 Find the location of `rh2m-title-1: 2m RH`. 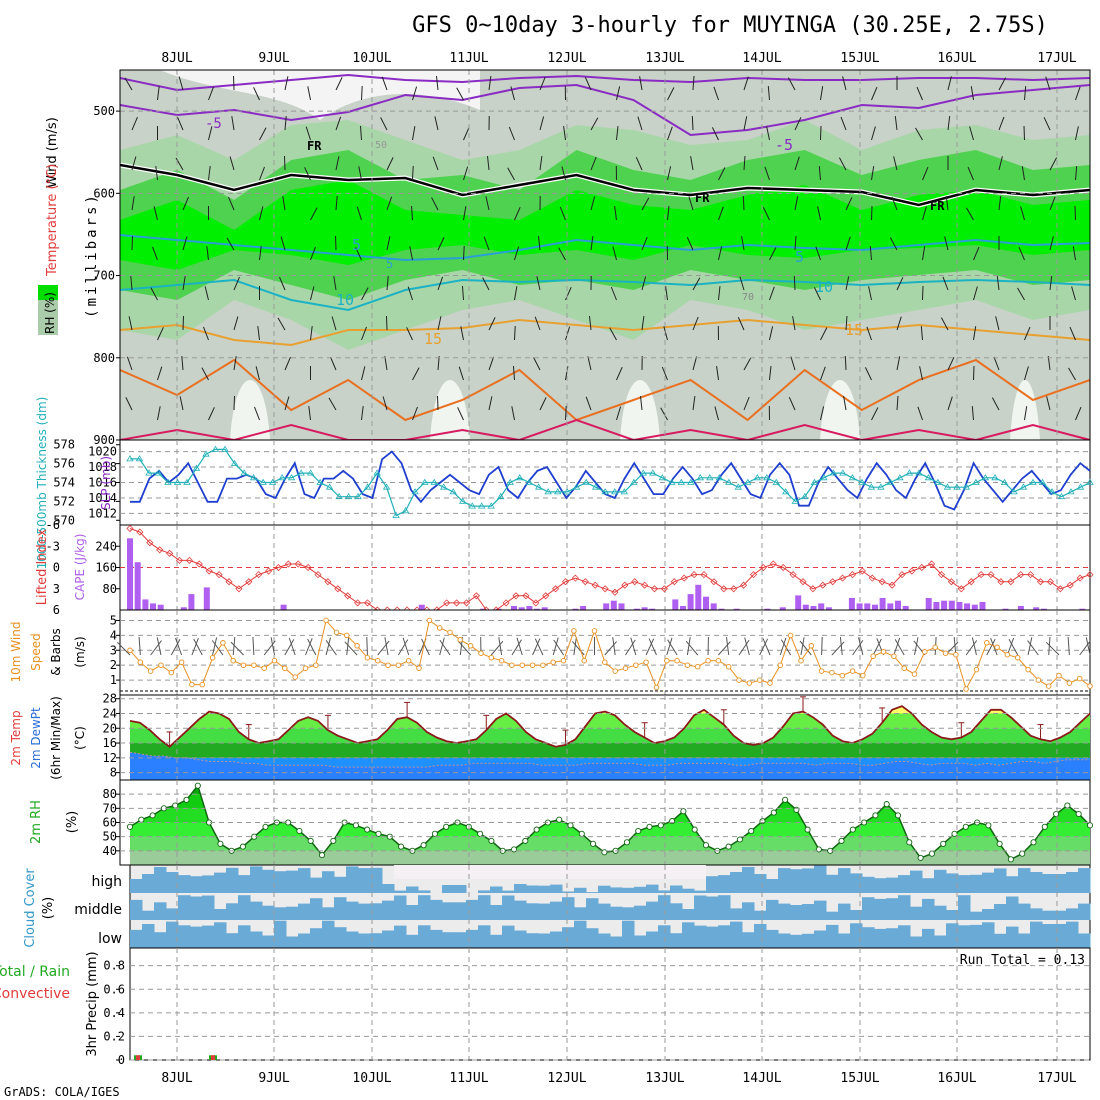

rh2m-title-1: 2m RH is located at coordinates (36, 822).